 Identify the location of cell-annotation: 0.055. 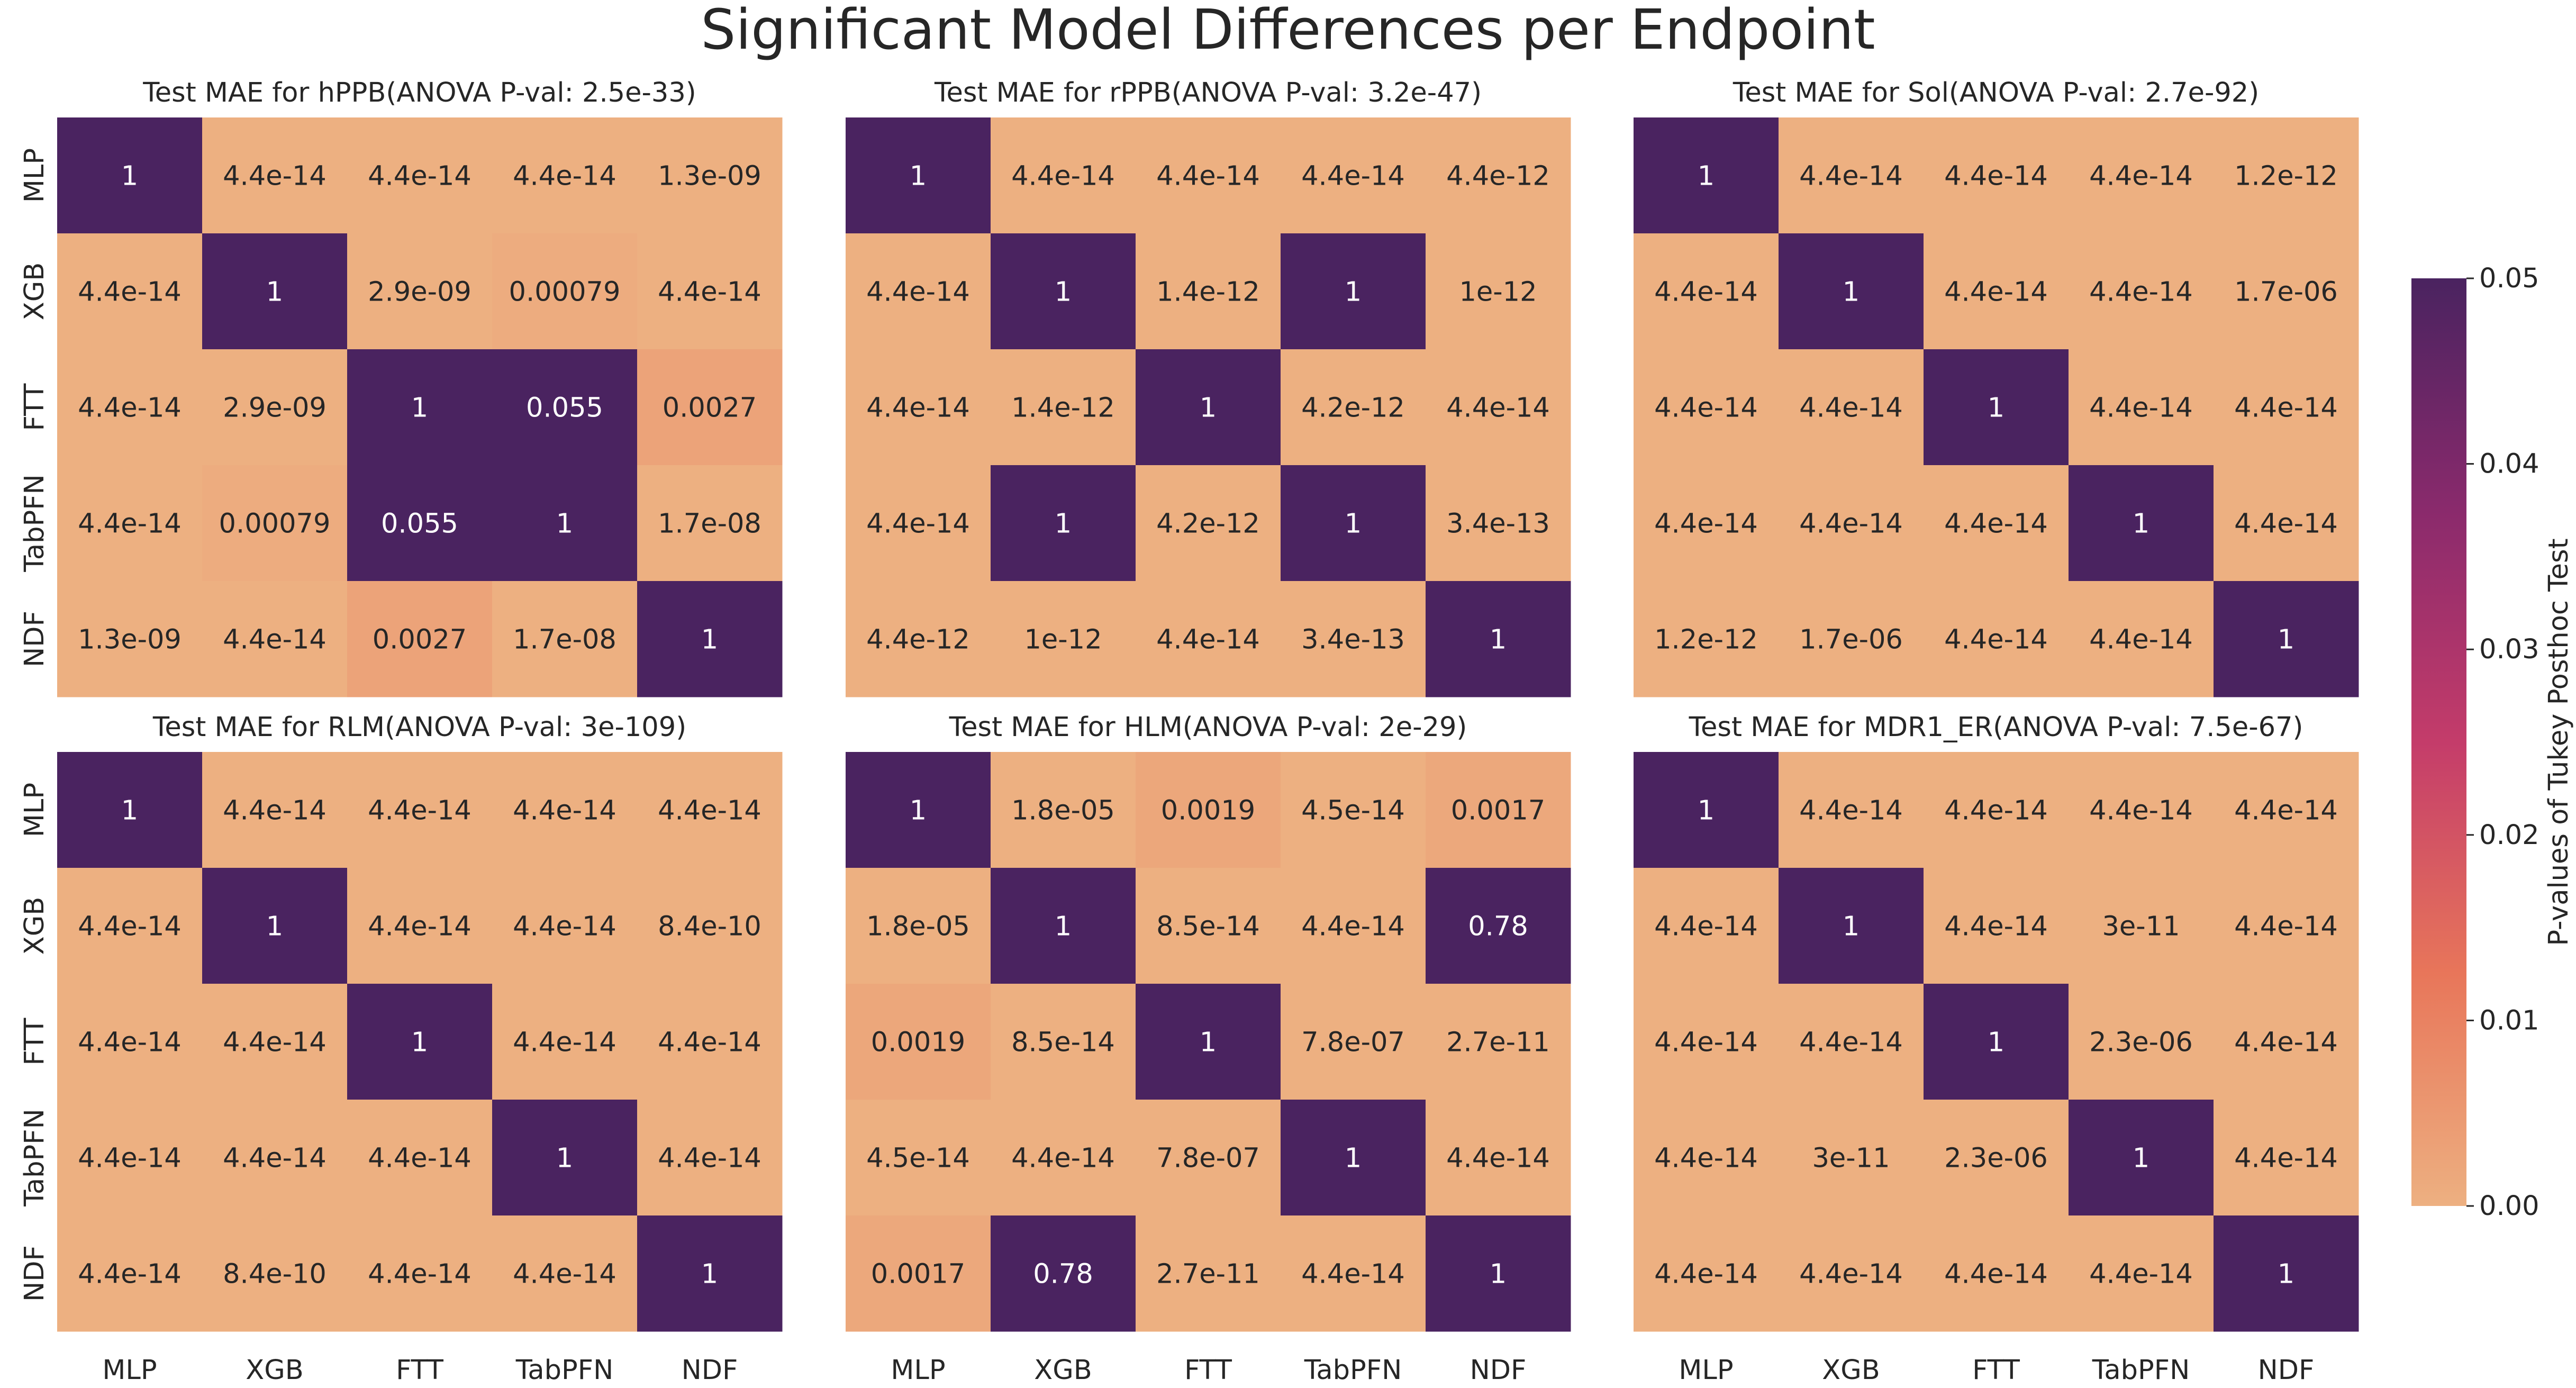
(419, 524).